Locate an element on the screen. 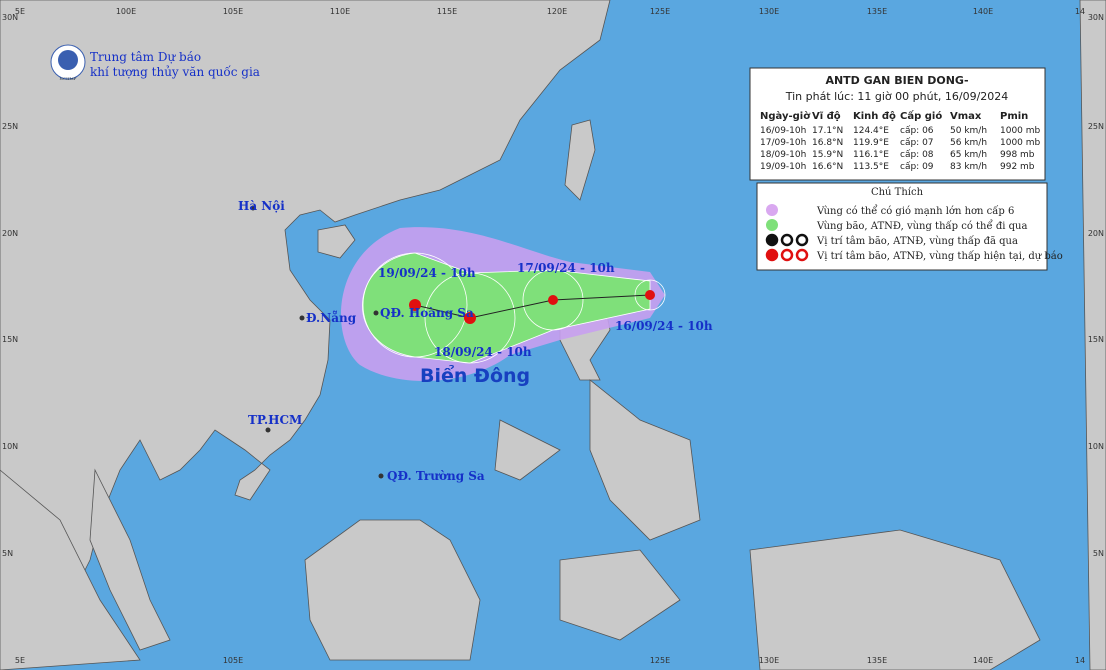  legend-item: Vùng có thể có gió mạnh lớn hơn cấp 6 is located at coordinates (915, 211).